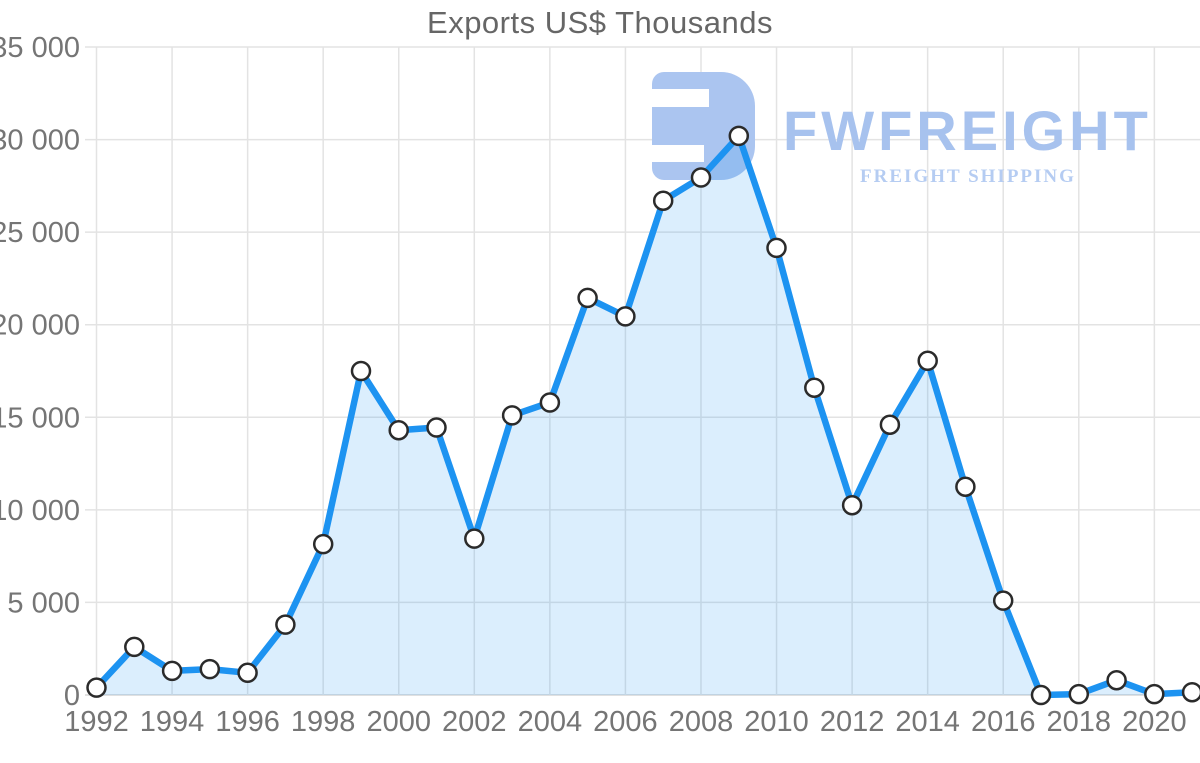 This screenshot has height=763, width=1200. What do you see at coordinates (550, 722) in the screenshot?
I see `x-axis-tick-label: 2004` at bounding box center [550, 722].